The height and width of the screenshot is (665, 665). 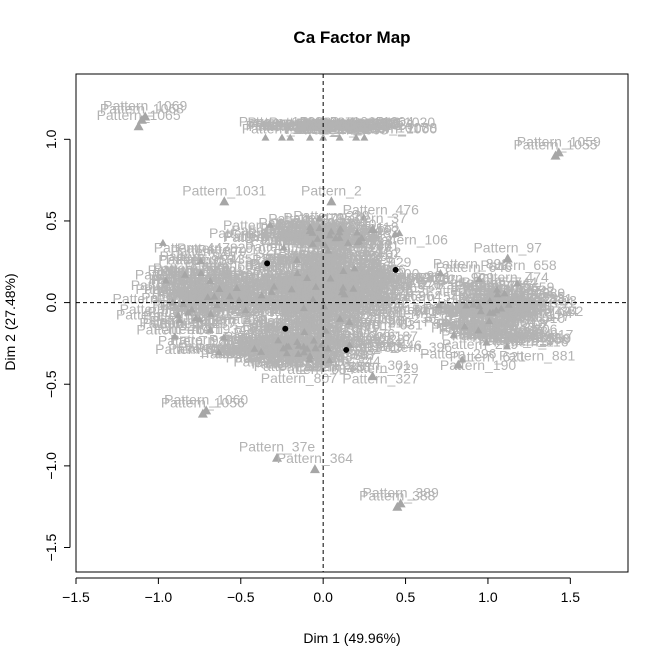 What do you see at coordinates (302, 336) in the screenshot?
I see `cloud-label: Pattern_142` at bounding box center [302, 336].